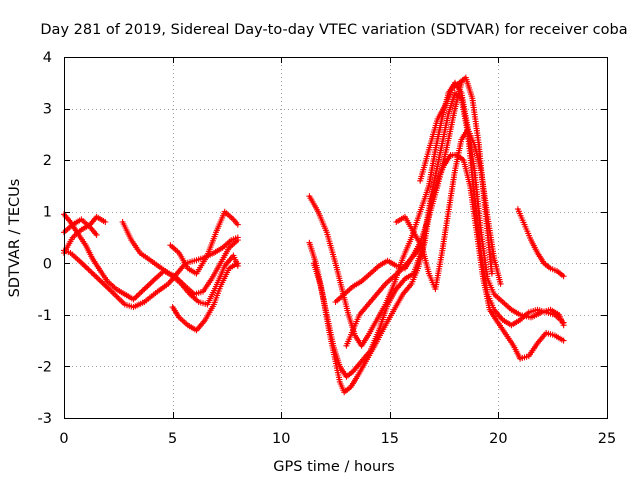 Image resolution: width=640 pixels, height=480 pixels. I want to click on y-tick-label: -1, so click(45, 316).